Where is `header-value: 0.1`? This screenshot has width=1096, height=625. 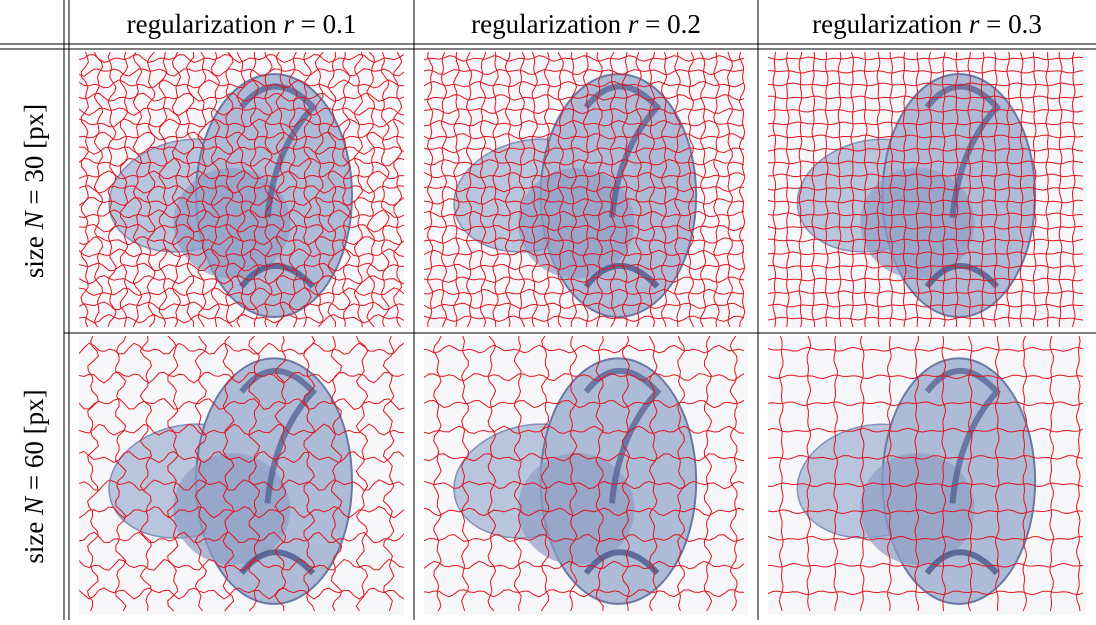
header-value: 0.1 is located at coordinates (336, 24).